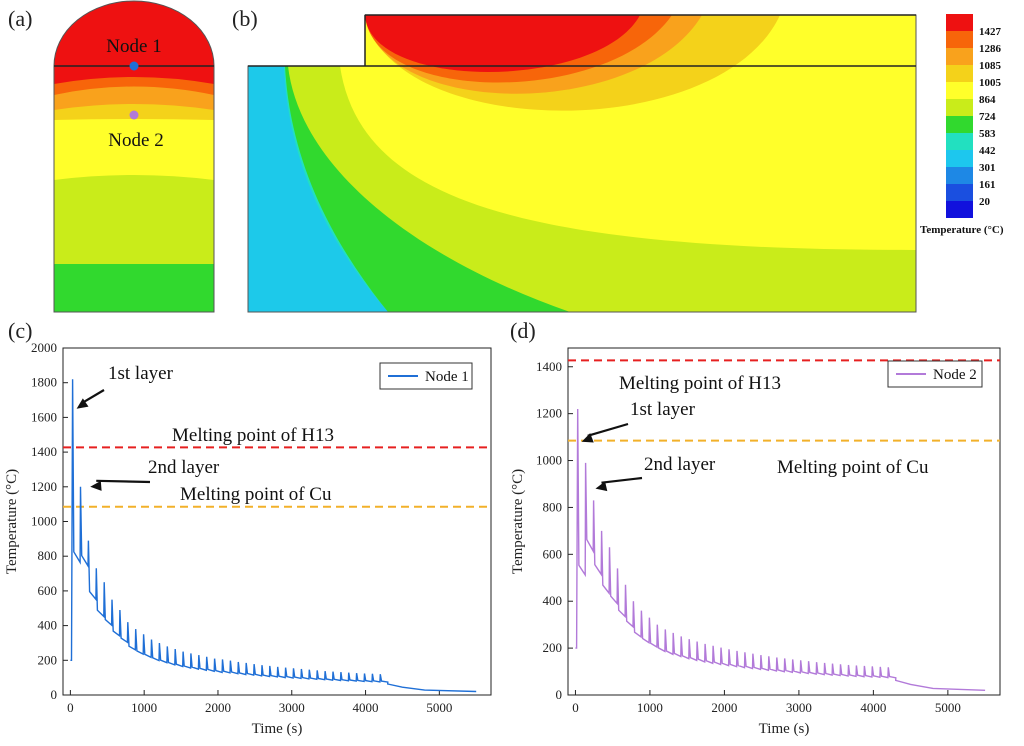 Image resolution: width=1024 pixels, height=746 pixels. What do you see at coordinates (987, 168) in the screenshot?
I see `colorbar-label: 301` at bounding box center [987, 168].